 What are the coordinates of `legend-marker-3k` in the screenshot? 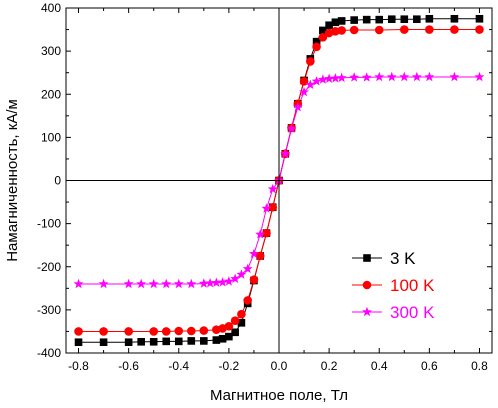 It's located at (367, 258).